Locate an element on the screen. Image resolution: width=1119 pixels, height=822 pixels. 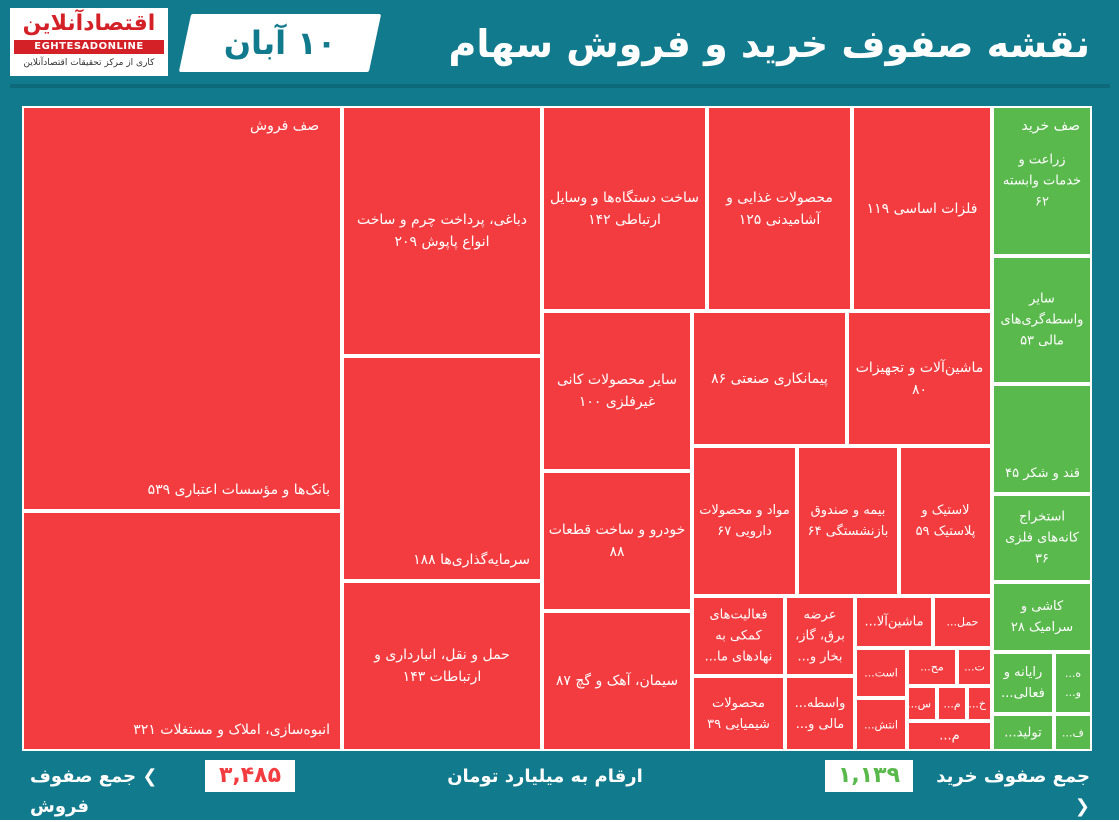
sell-tile: بانک‌ها و مؤسسات اعتباری ۵۳۹ صف فروش is located at coordinates (182, 308).